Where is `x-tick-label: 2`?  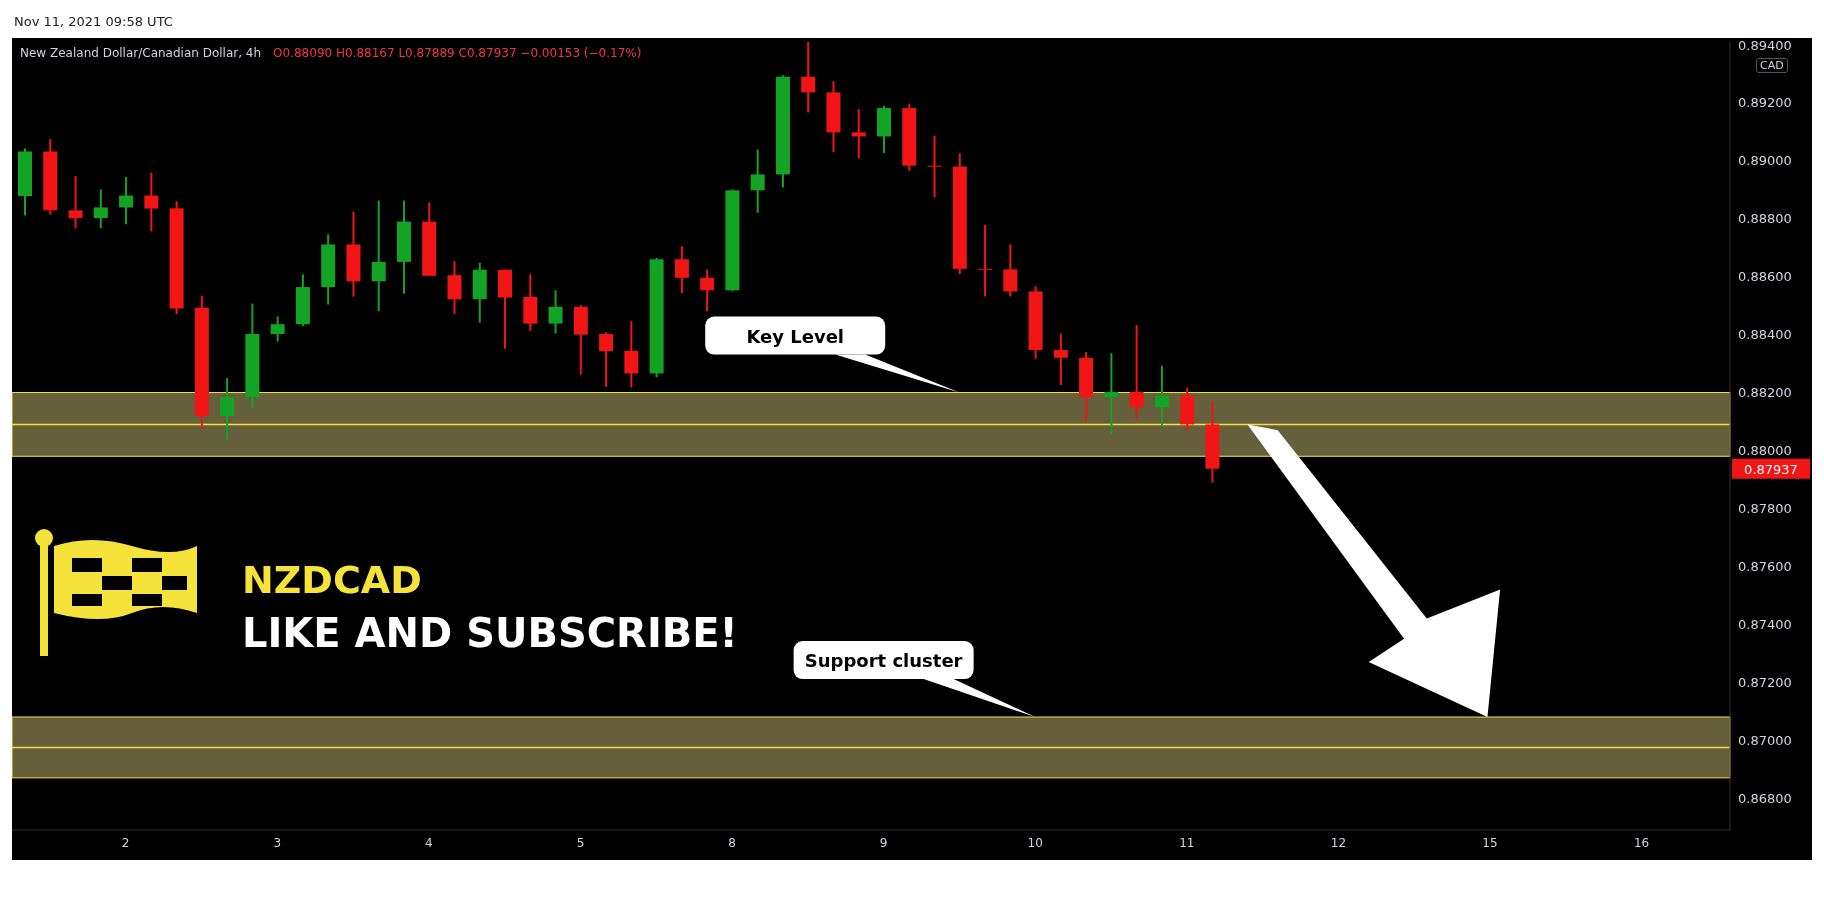 x-tick-label: 2 is located at coordinates (125, 842).